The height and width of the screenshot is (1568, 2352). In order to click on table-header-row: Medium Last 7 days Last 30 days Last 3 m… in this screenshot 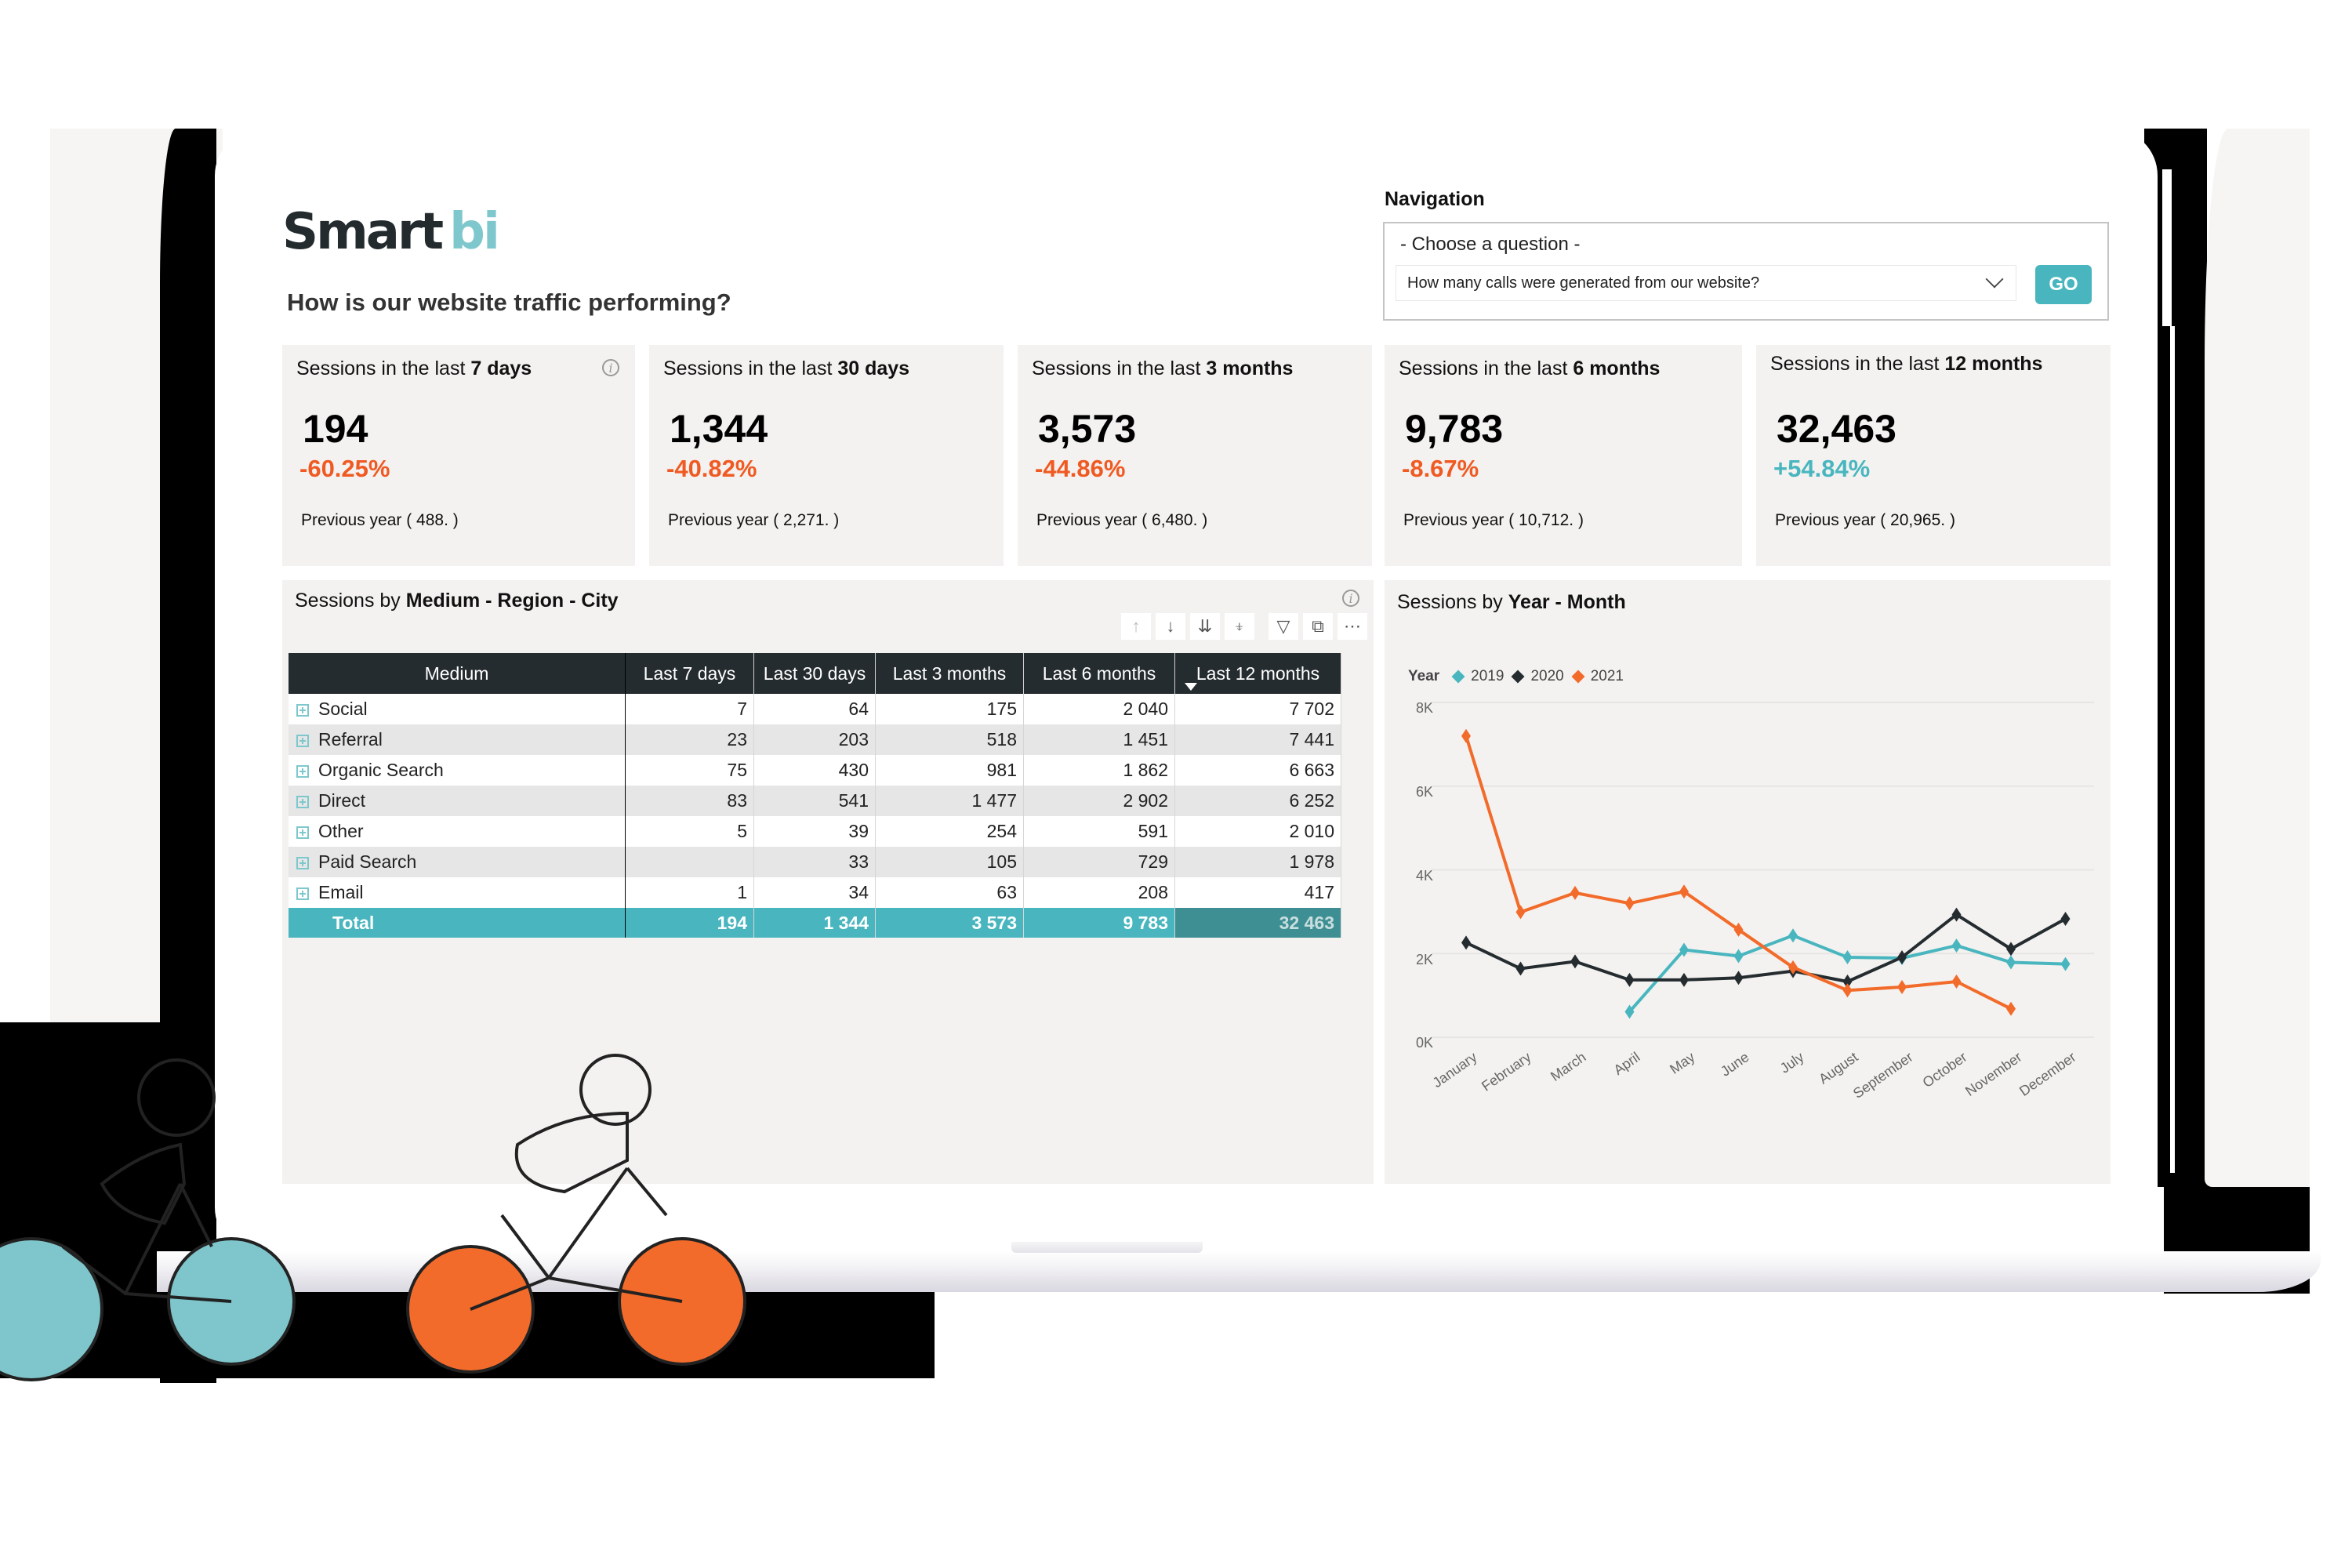, I will do `click(815, 673)`.